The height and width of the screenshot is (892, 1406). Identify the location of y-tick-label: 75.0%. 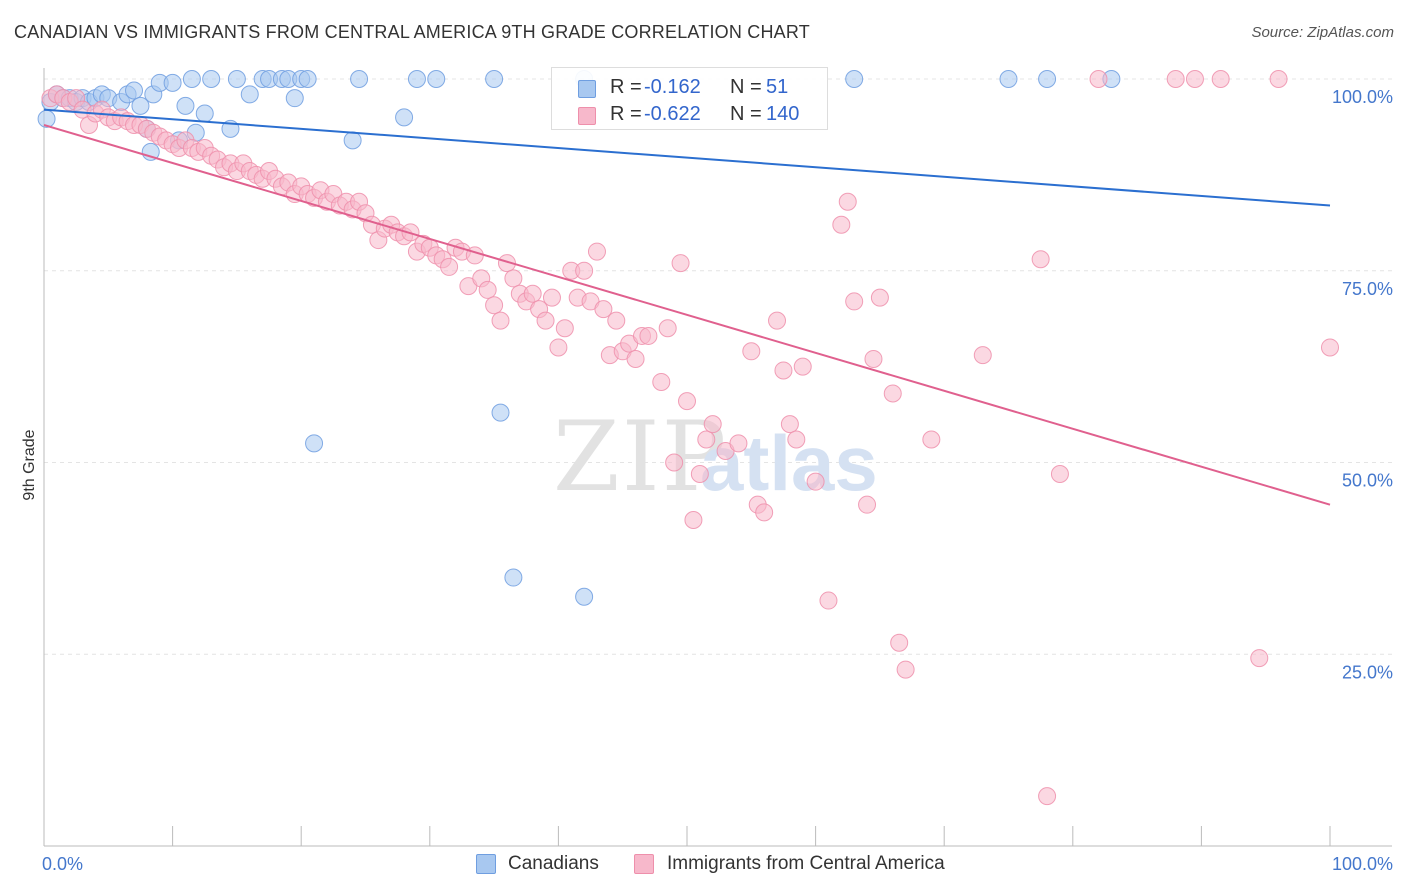
(1367, 289).